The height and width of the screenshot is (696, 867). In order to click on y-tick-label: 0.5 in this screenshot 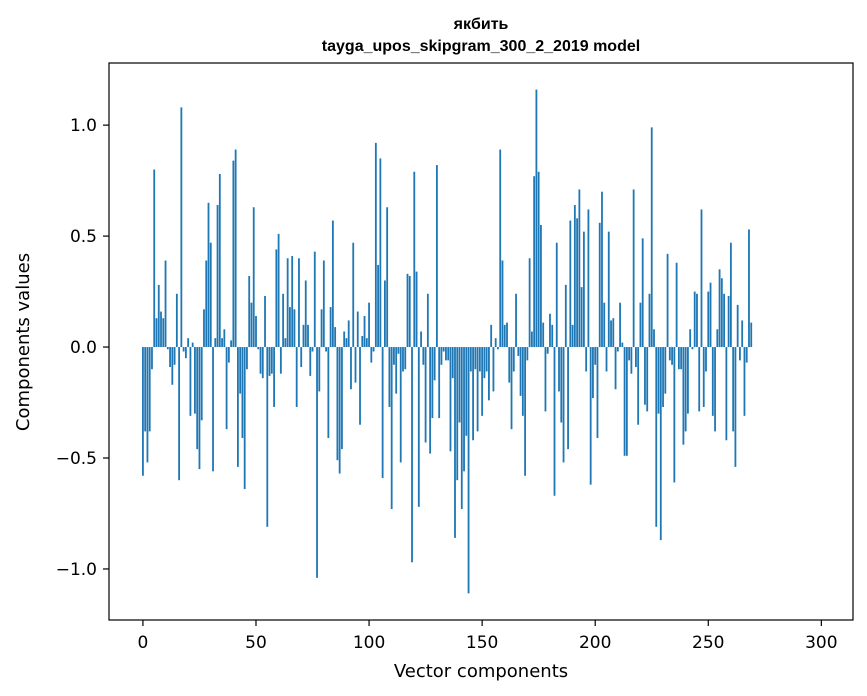, I will do `click(83, 237)`.